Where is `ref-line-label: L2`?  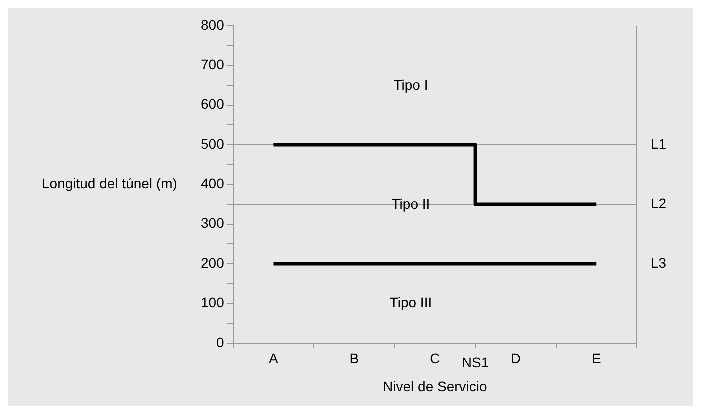 ref-line-label: L2 is located at coordinates (659, 203).